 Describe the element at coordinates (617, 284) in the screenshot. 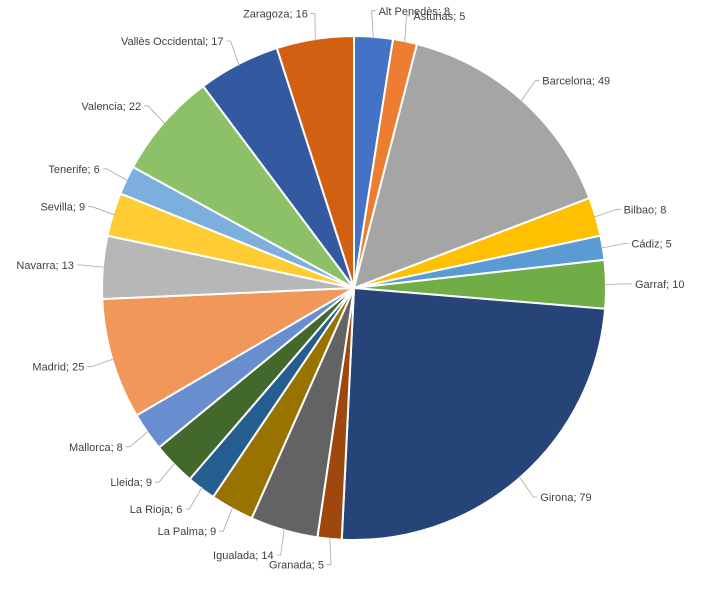

I see `leader-line-garraf` at that location.